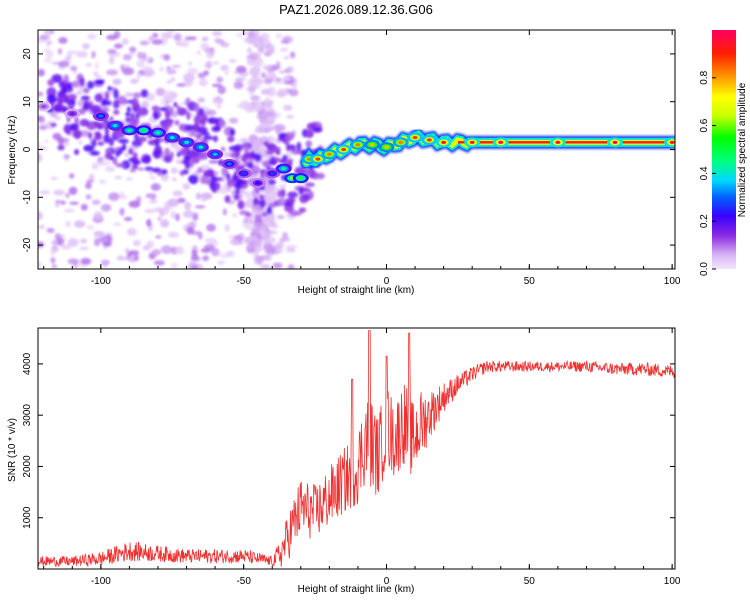  Describe the element at coordinates (672, 581) in the screenshot. I see `snr-x-tick-label: 100` at that location.